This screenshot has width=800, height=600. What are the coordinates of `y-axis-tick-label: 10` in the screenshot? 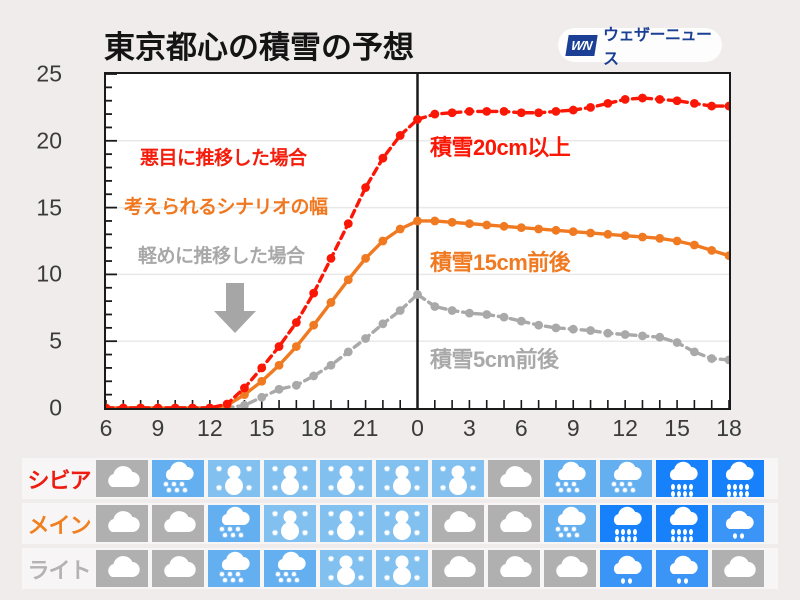 It's located at (49, 273).